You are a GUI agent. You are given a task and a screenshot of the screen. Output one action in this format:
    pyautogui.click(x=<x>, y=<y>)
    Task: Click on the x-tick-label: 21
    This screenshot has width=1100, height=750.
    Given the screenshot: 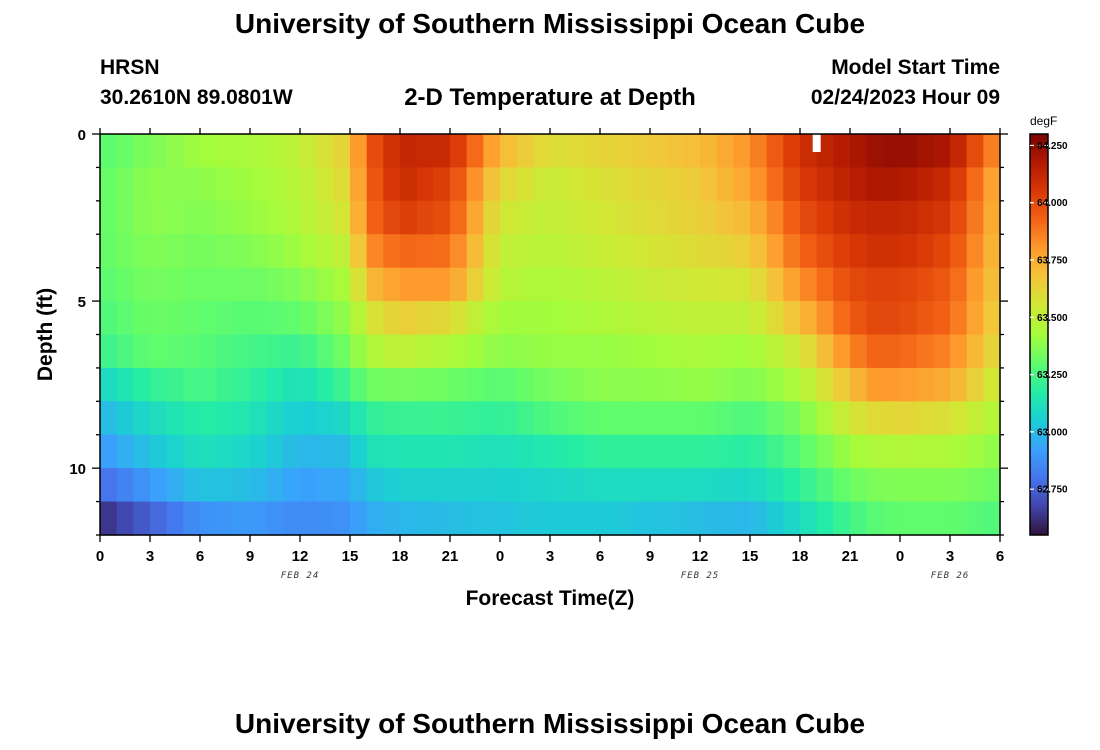 What is the action you would take?
    pyautogui.click(x=450, y=556)
    